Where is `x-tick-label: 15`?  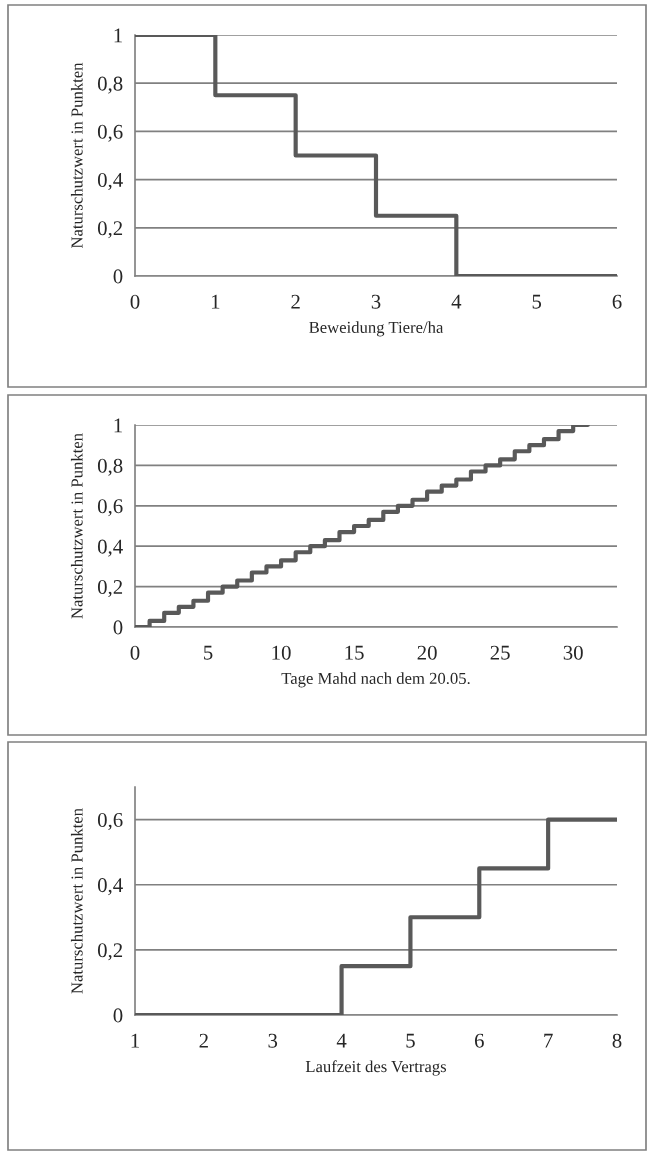
x-tick-label: 15 is located at coordinates (354, 652).